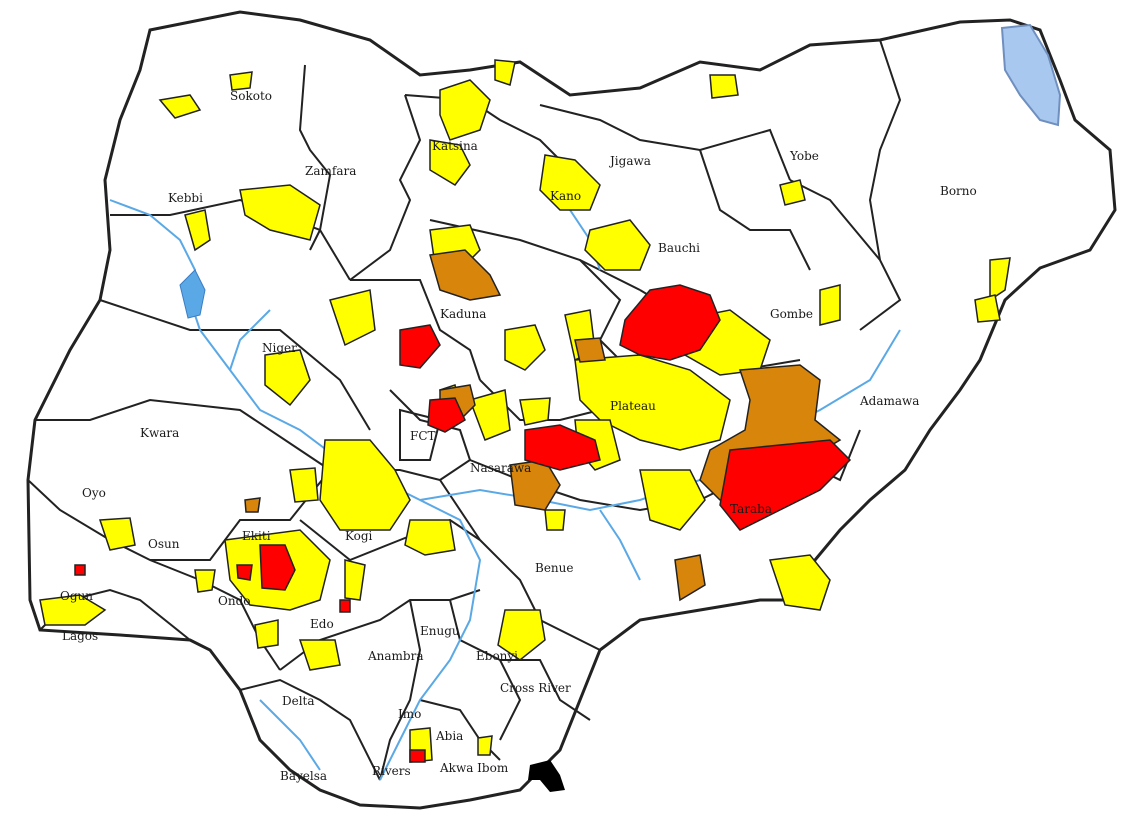 The width and height of the screenshot is (1124, 815). What do you see at coordinates (1031, 75) in the screenshot?
I see `lake-chad` at bounding box center [1031, 75].